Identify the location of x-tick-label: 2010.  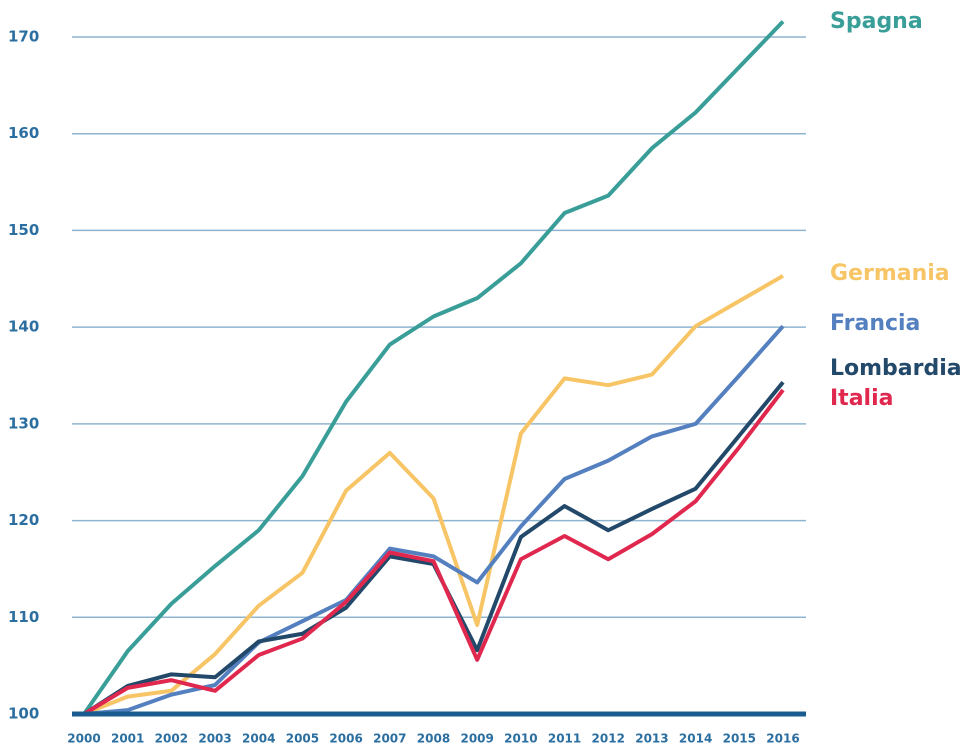
(520, 739).